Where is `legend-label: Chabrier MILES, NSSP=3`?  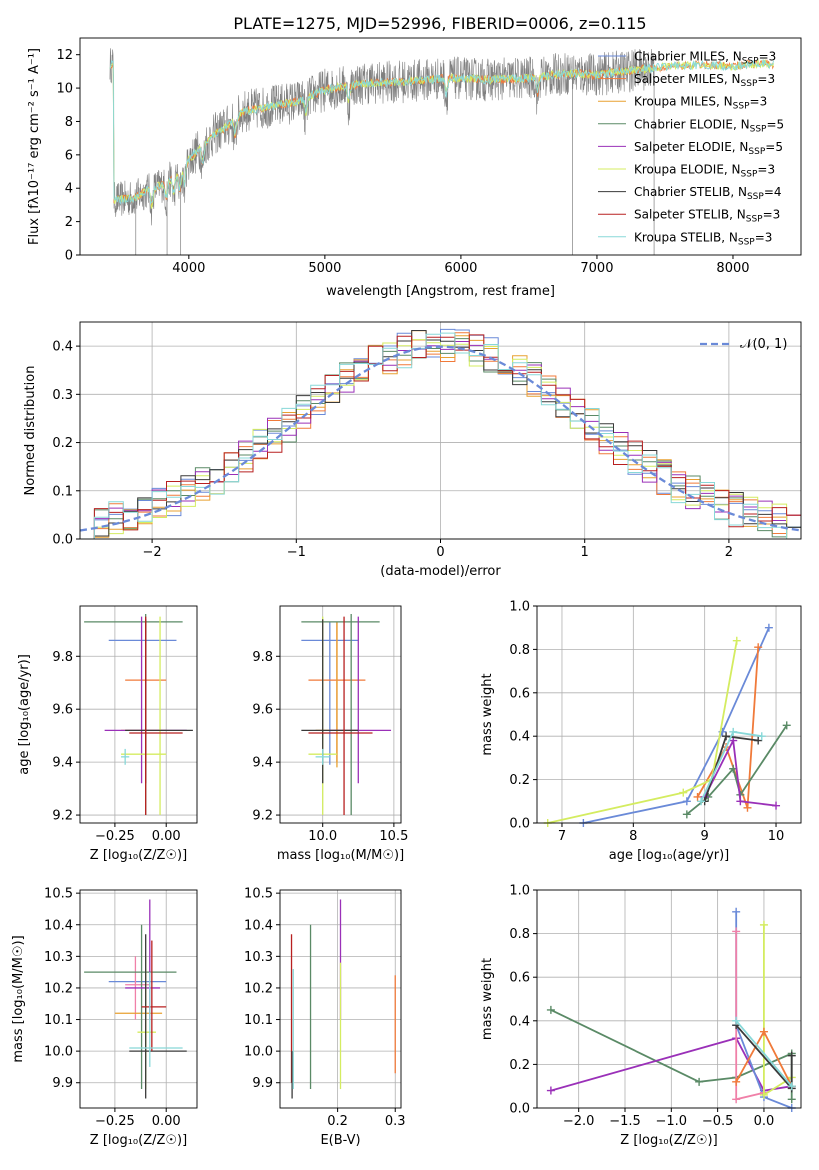 legend-label: Chabrier MILES, NSSP=3 is located at coordinates (705, 58).